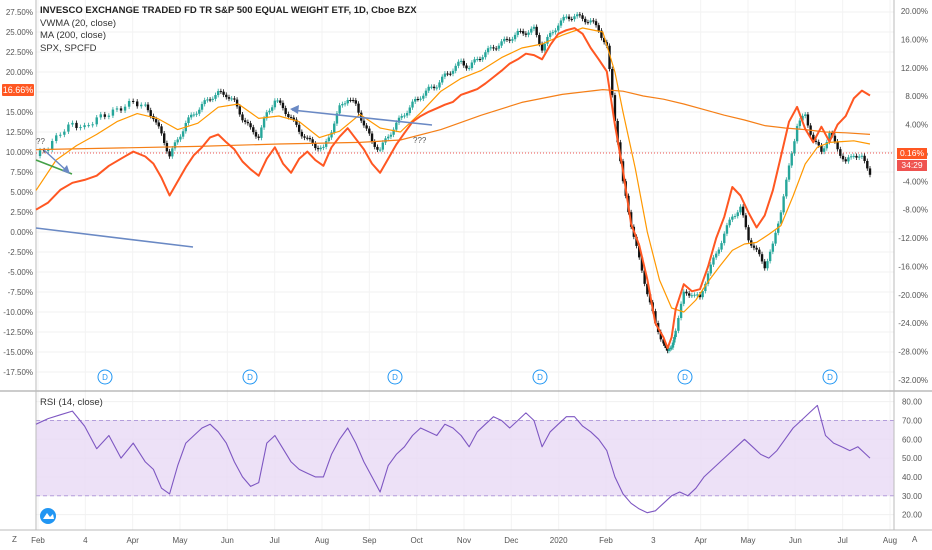 The height and width of the screenshot is (550, 932). Describe the element at coordinates (916, 125) in the screenshot. I see `right-tick-label: 4.00%` at that location.